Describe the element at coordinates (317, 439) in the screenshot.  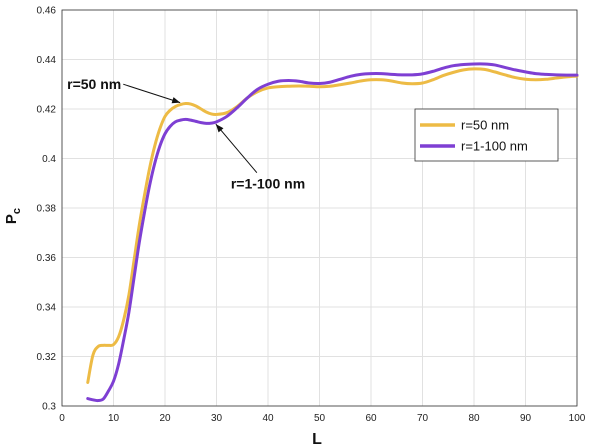
I see `x-axis-title: L` at that location.